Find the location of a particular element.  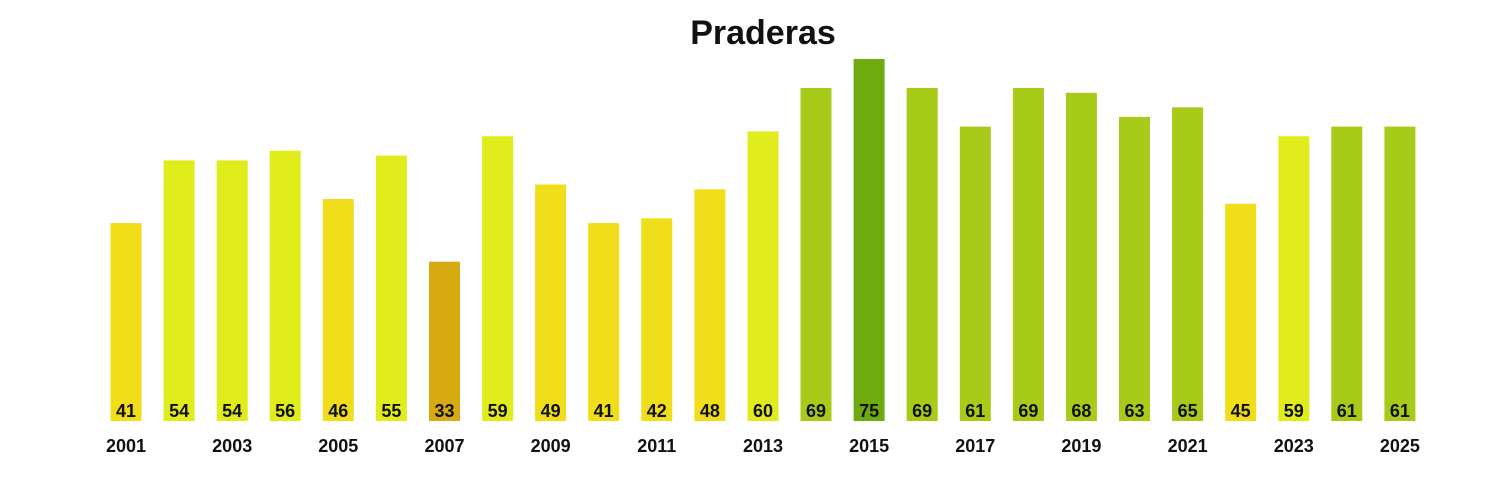

value-label-2007: 33 is located at coordinates (444, 411).